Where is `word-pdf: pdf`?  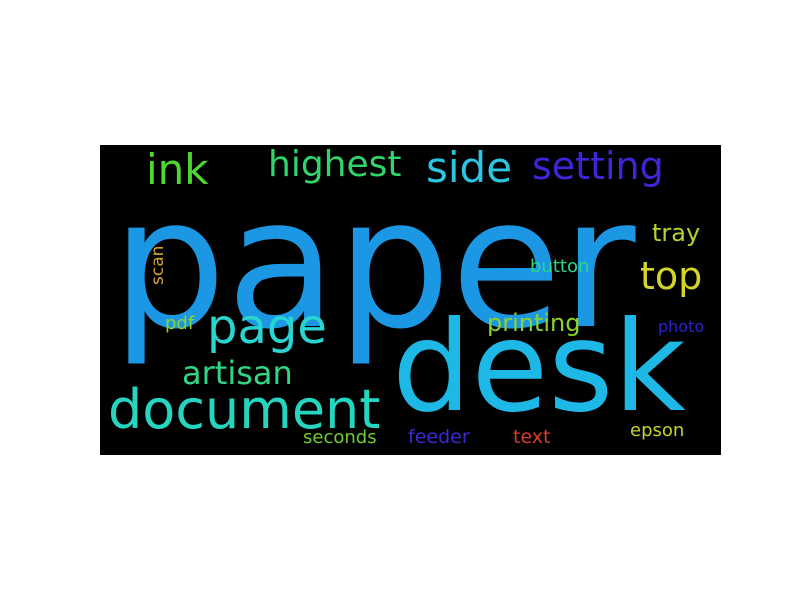
word-pdf: pdf is located at coordinates (180, 323).